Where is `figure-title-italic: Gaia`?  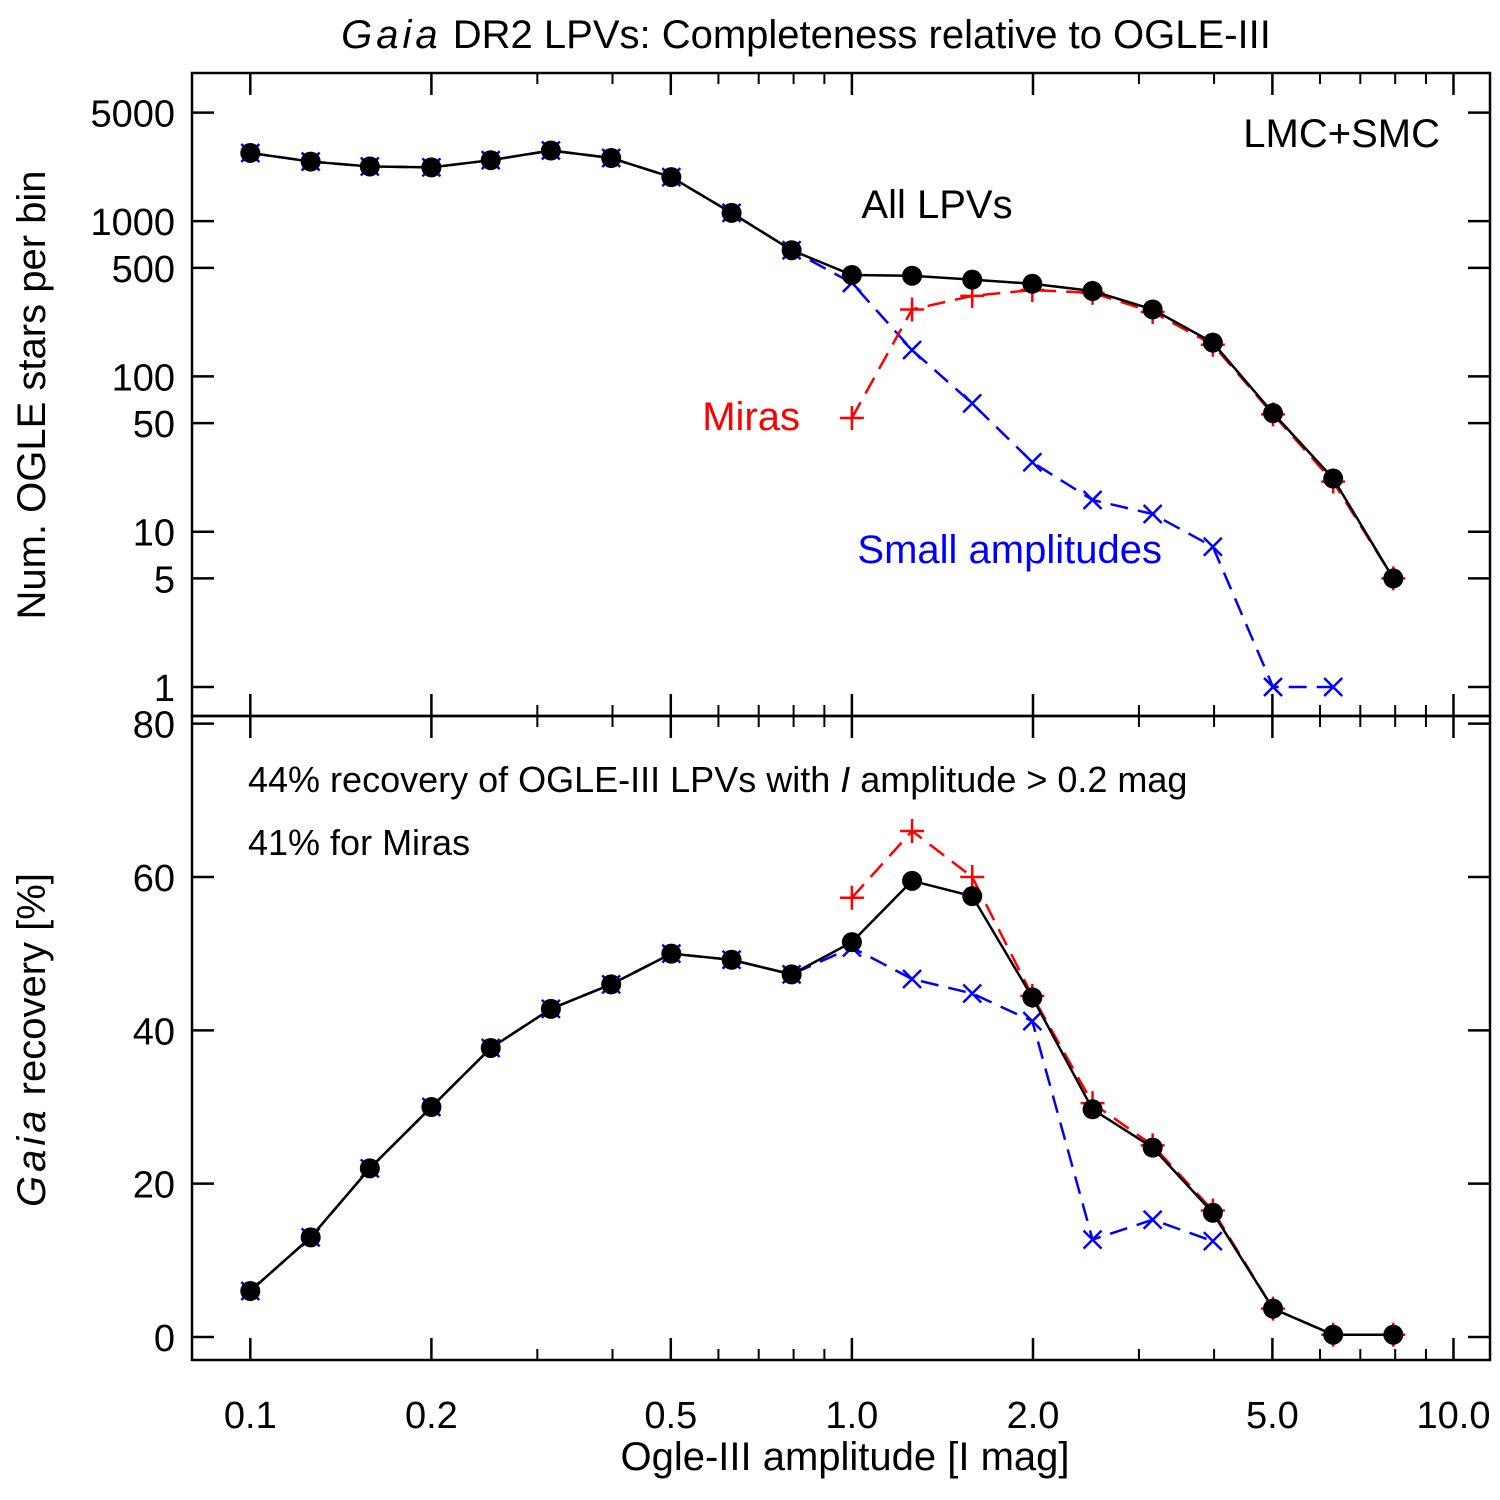 figure-title-italic: Gaia is located at coordinates (391, 35).